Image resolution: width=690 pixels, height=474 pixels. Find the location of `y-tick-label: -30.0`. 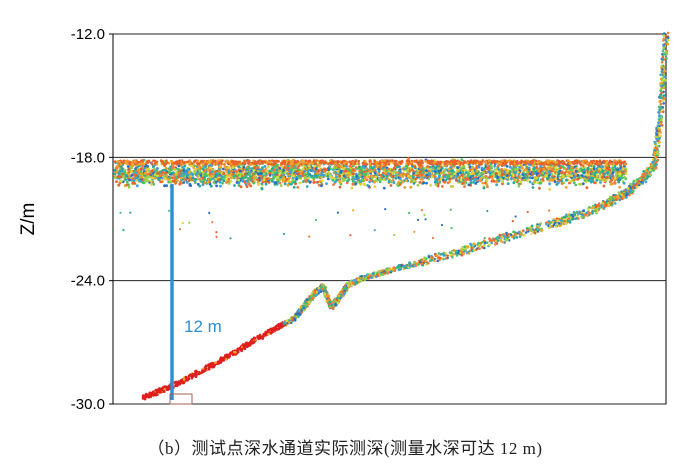

y-tick-label: -30.0 is located at coordinates (88, 404).